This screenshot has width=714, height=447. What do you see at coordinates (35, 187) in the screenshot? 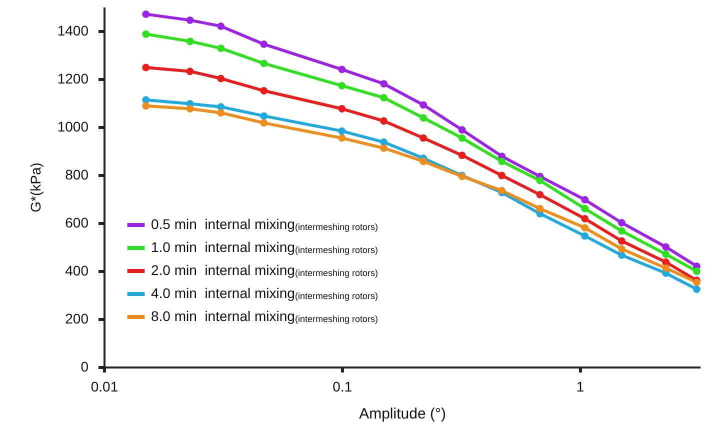
I see `y-axis-title: G*(kPa)` at bounding box center [35, 187].